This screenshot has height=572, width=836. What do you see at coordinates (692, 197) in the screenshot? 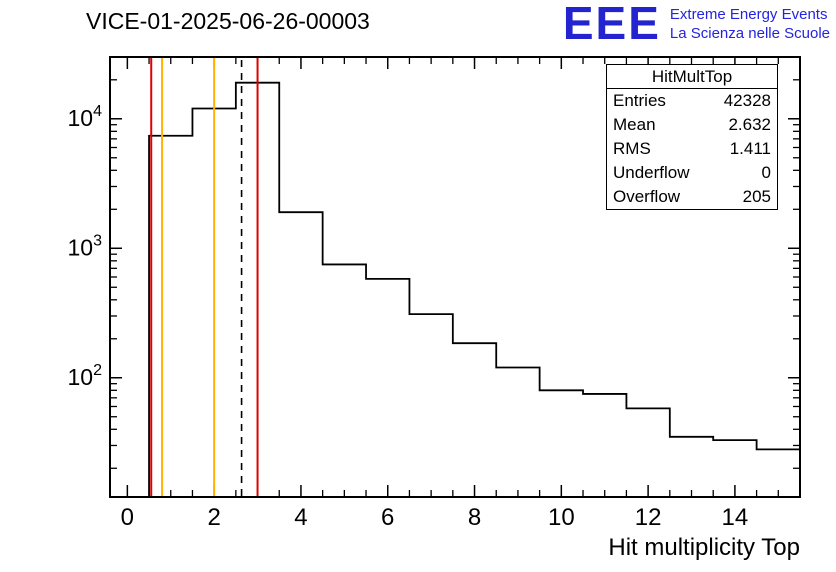
I see `stats-row: Overflow 205` at bounding box center [692, 197].